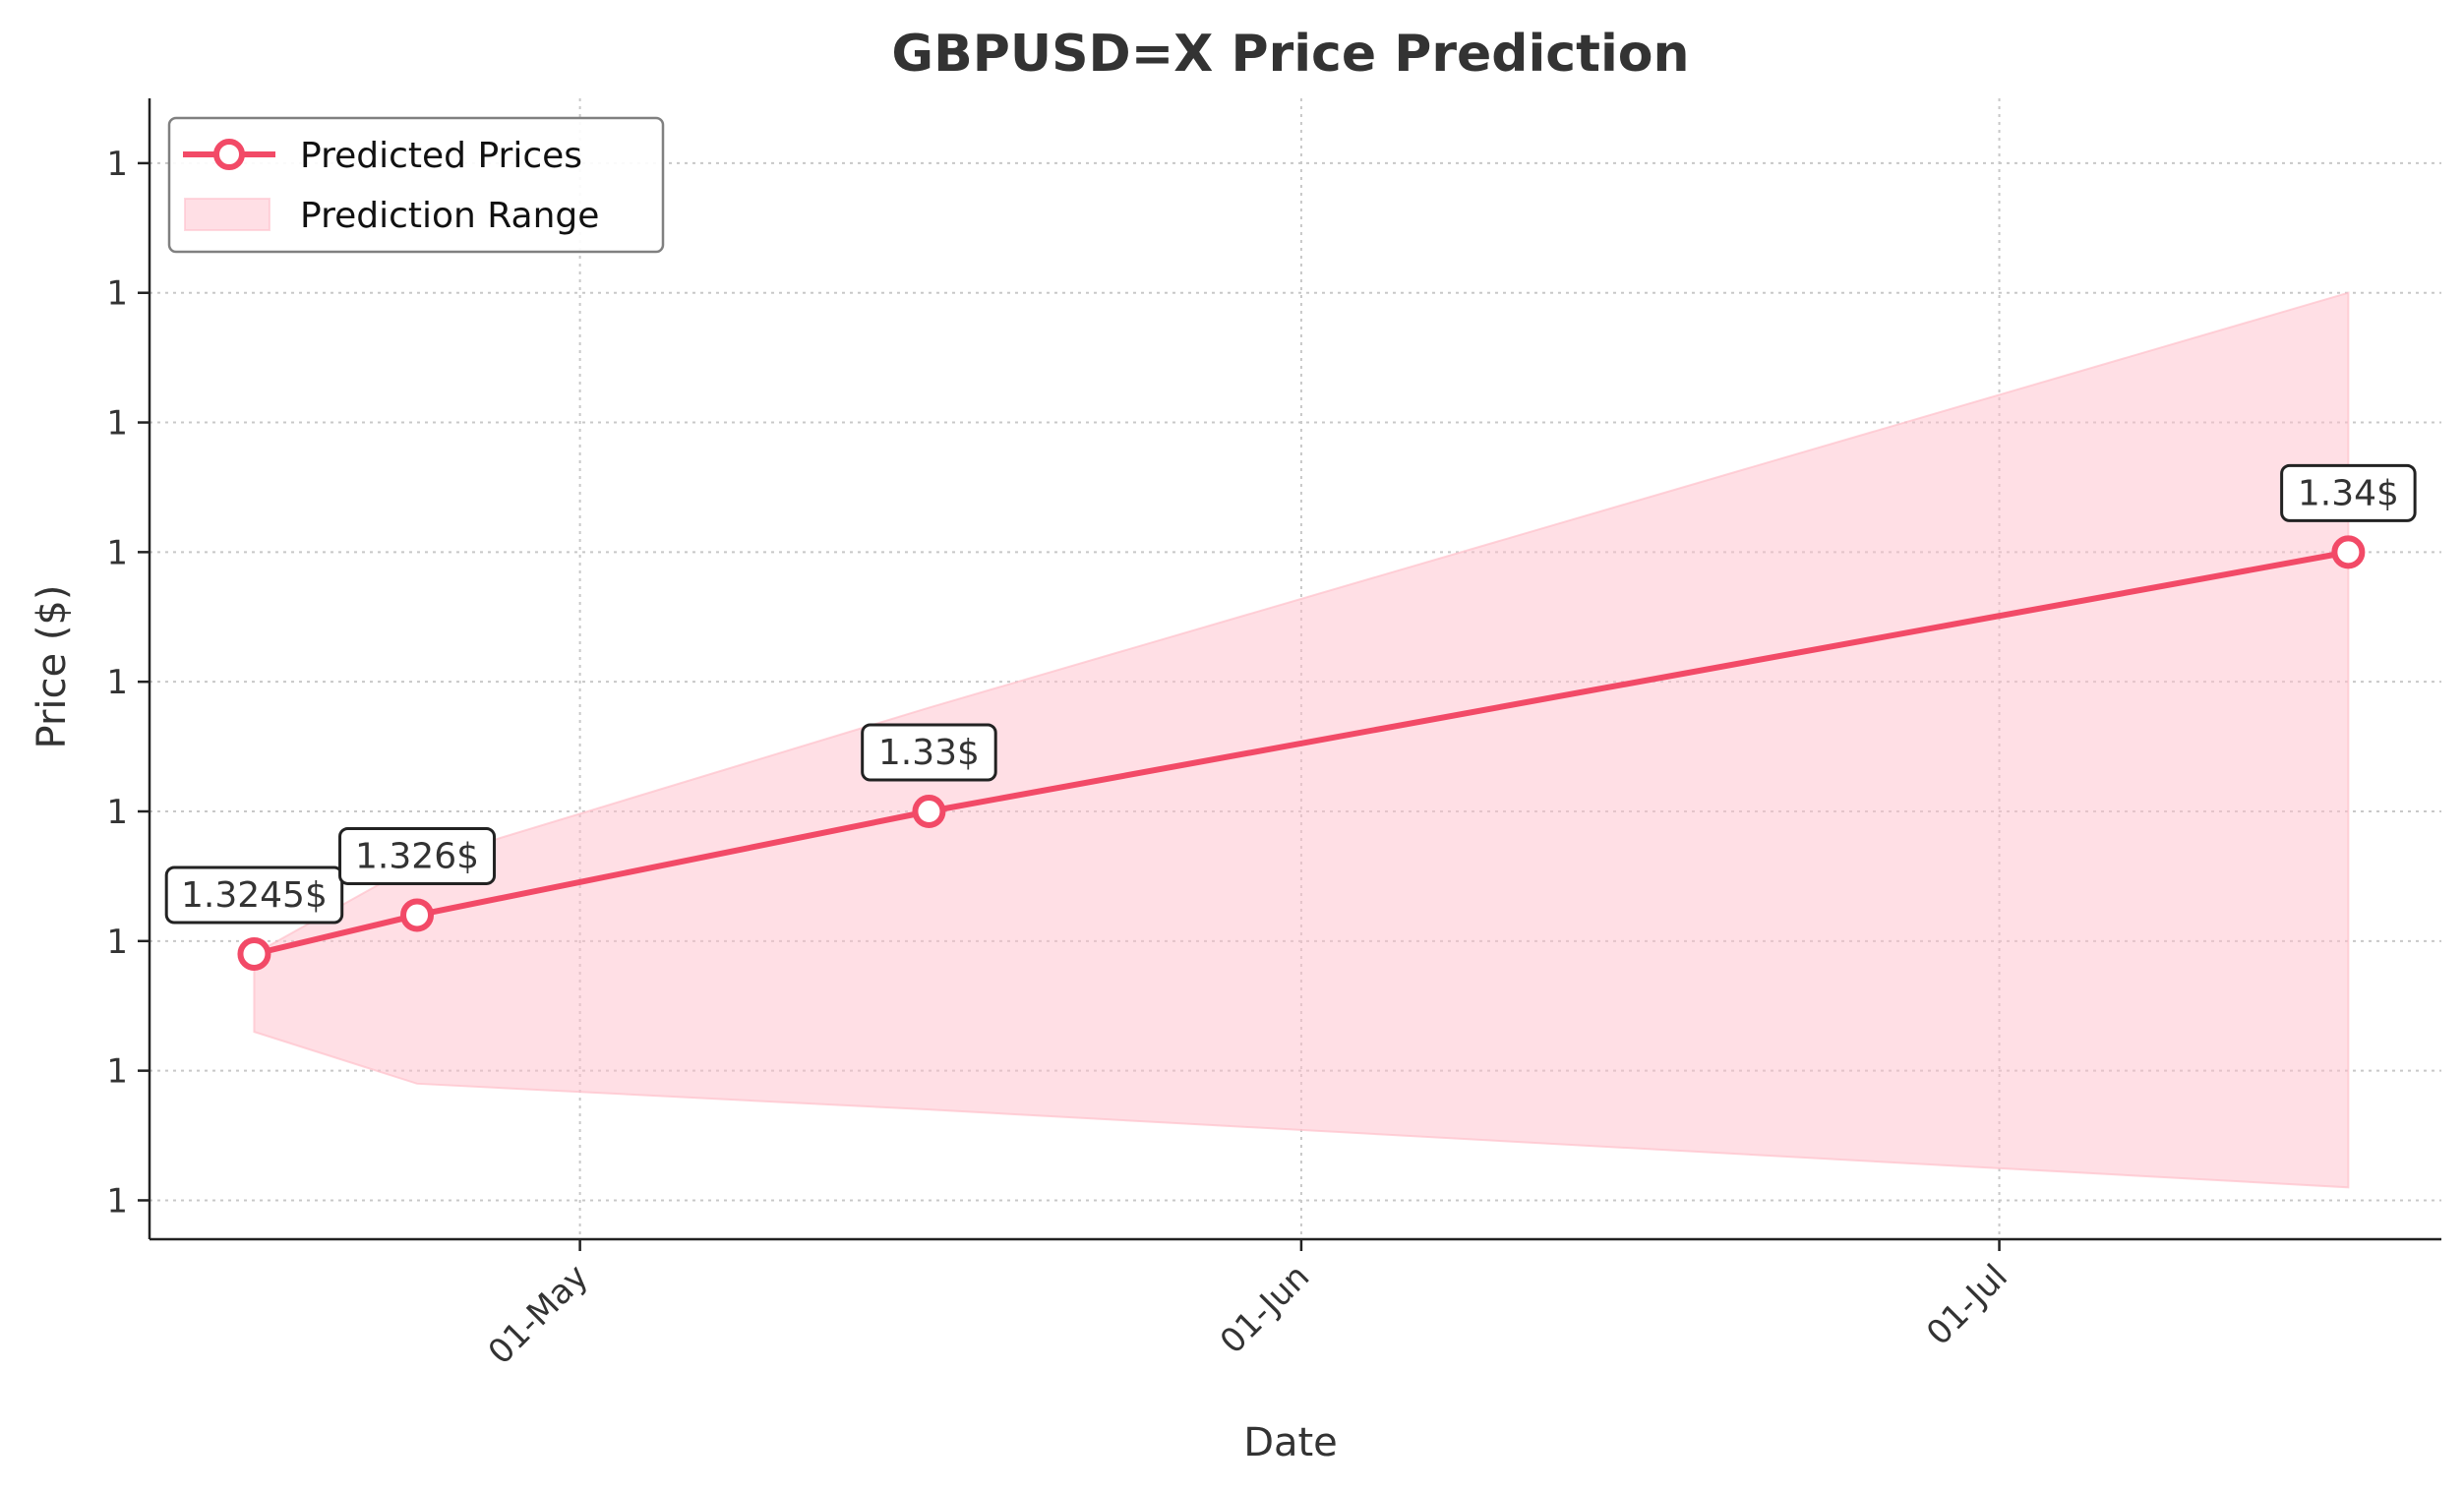 The width and height of the screenshot is (2464, 1492). Describe the element at coordinates (450, 216) in the screenshot. I see `legend-label-prediction-range: Prediction Range` at that location.